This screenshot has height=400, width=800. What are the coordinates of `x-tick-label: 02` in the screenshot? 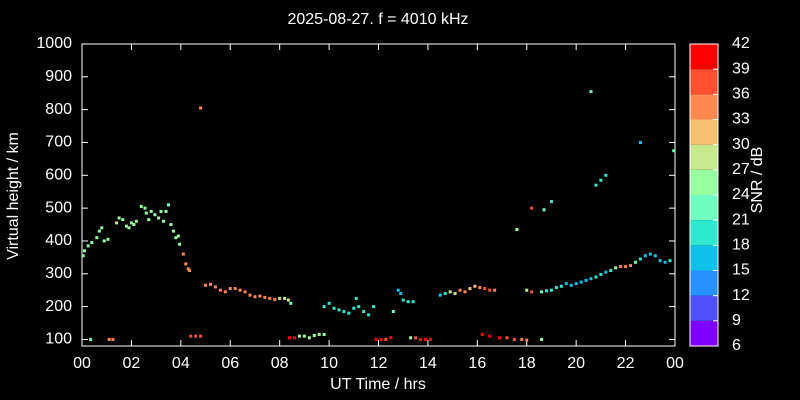 It's located at (132, 363).